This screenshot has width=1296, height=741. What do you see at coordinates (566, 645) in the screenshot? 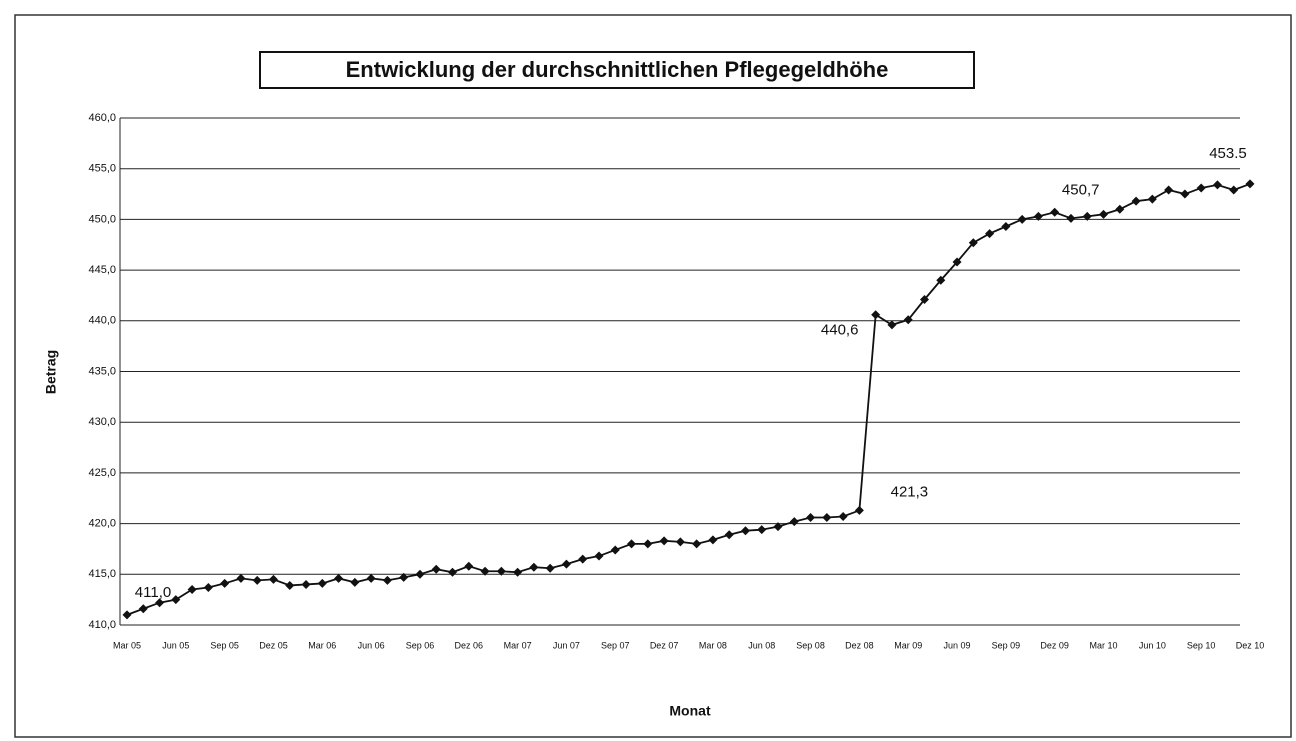
I see `x-tick-label: Jun 07` at bounding box center [566, 645].